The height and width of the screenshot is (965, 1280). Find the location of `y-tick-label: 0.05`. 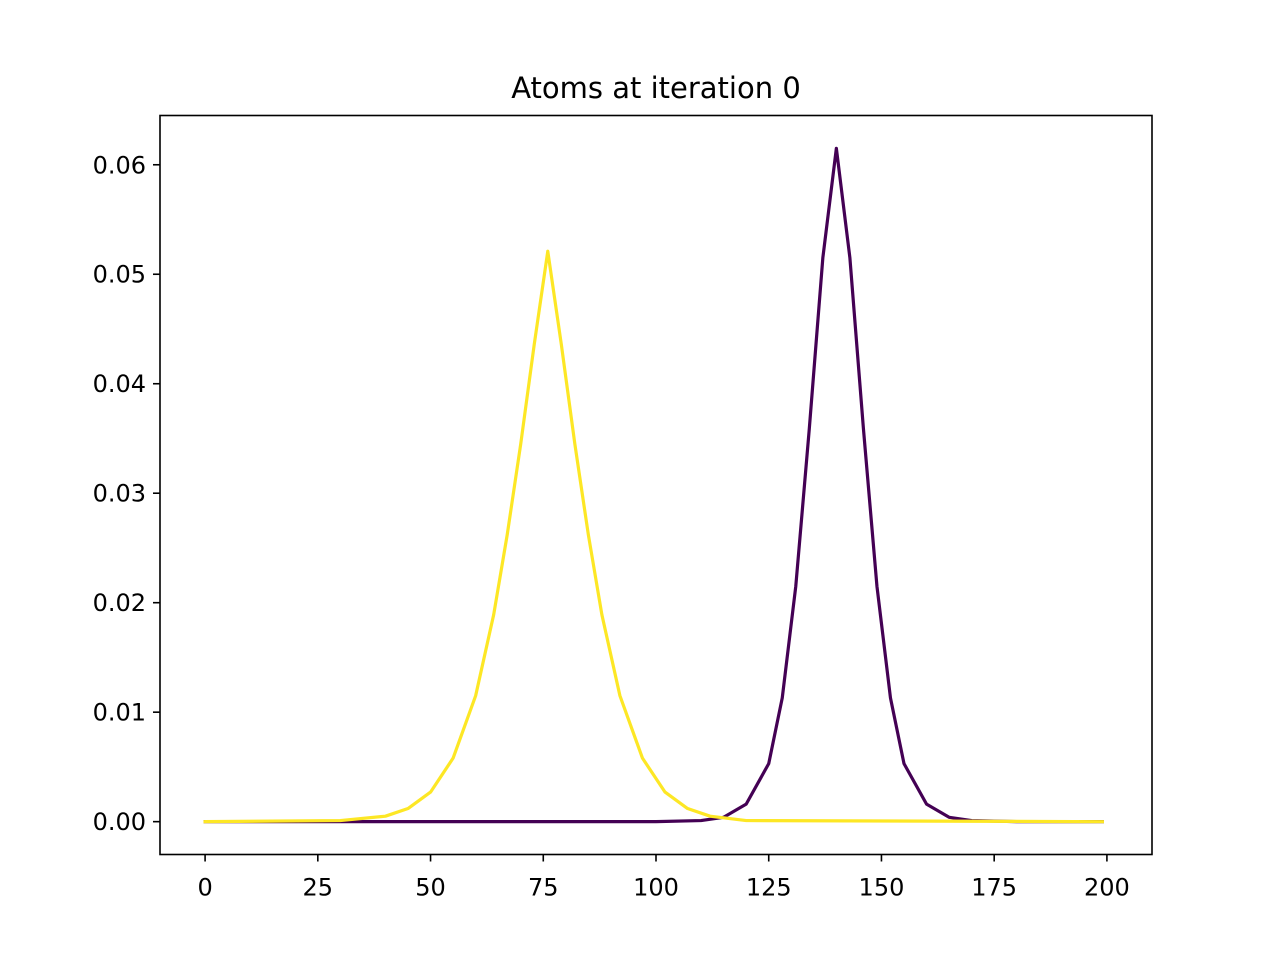

y-tick-label: 0.05 is located at coordinates (119, 275).